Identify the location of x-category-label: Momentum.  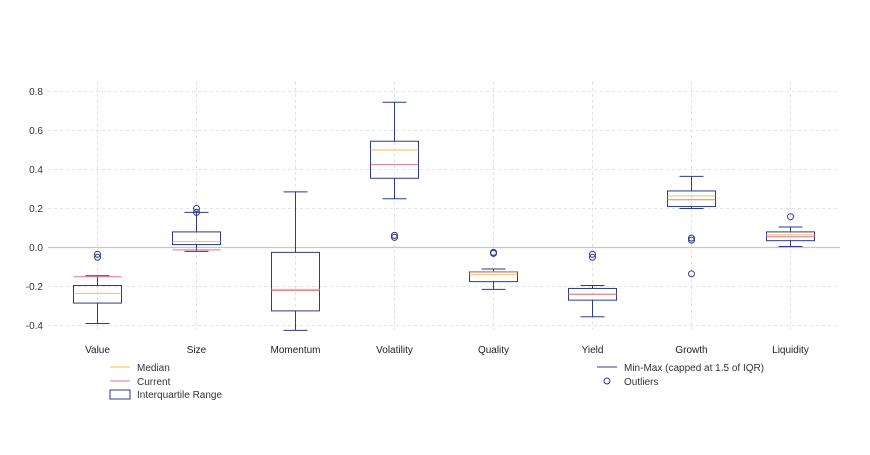
(295, 350).